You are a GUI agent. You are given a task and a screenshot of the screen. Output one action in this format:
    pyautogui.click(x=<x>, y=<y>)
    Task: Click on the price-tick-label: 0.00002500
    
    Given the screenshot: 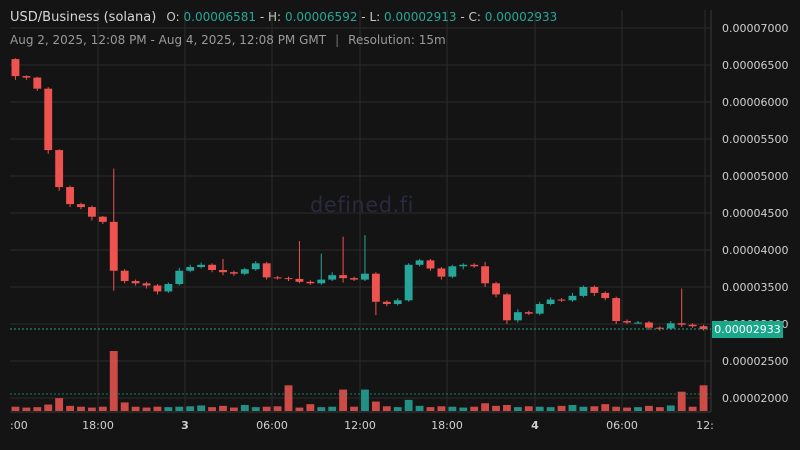 What is the action you would take?
    pyautogui.click(x=755, y=361)
    